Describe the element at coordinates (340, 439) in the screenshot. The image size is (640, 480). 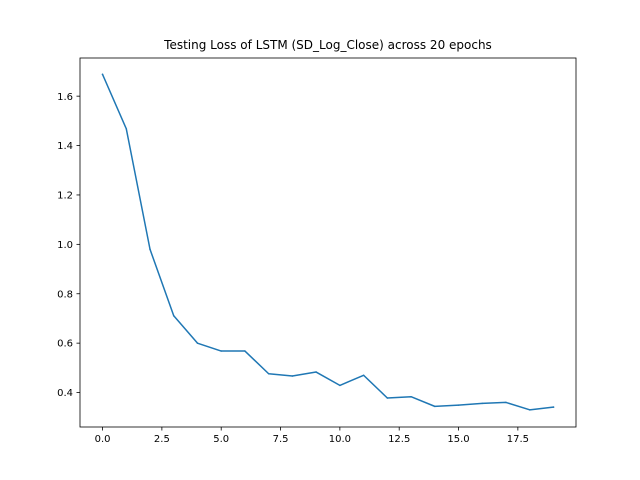
I see `x-tick-label: 10.0` at that location.